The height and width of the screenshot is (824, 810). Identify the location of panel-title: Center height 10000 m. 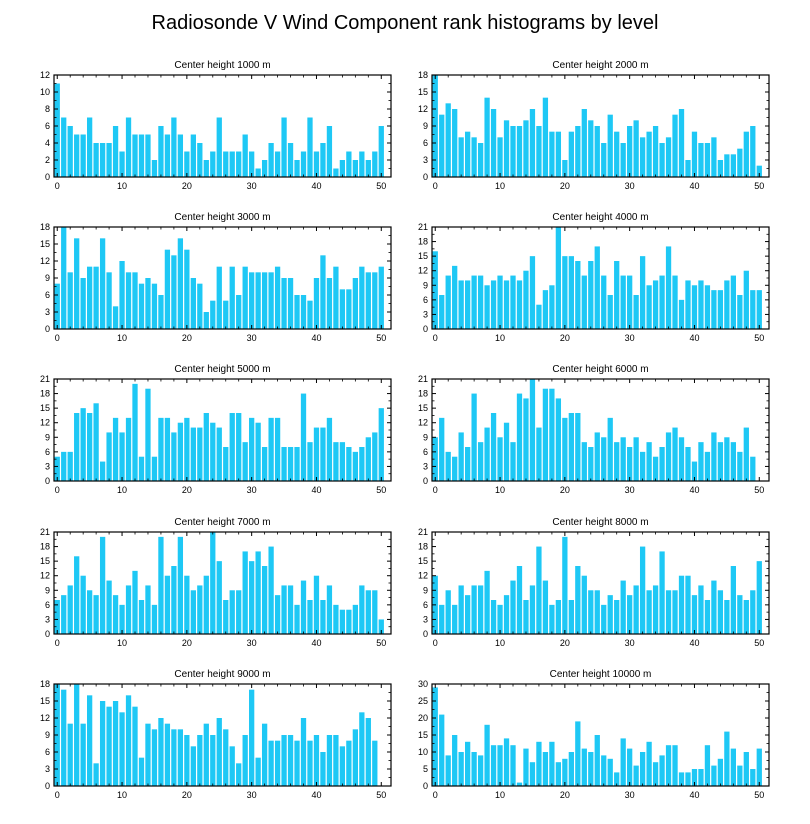
(601, 674).